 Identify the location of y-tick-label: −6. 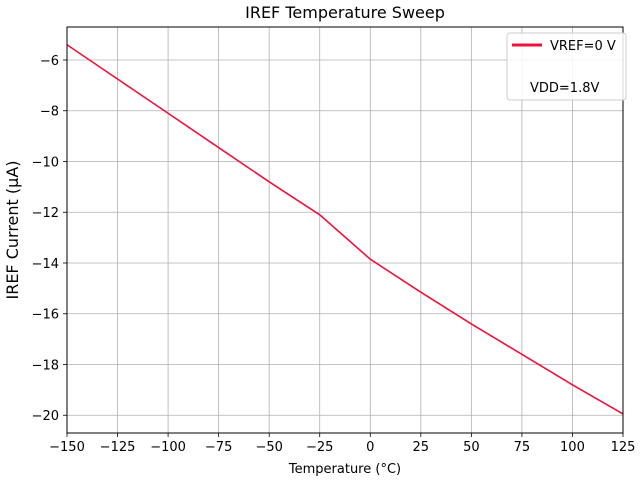
(49, 61).